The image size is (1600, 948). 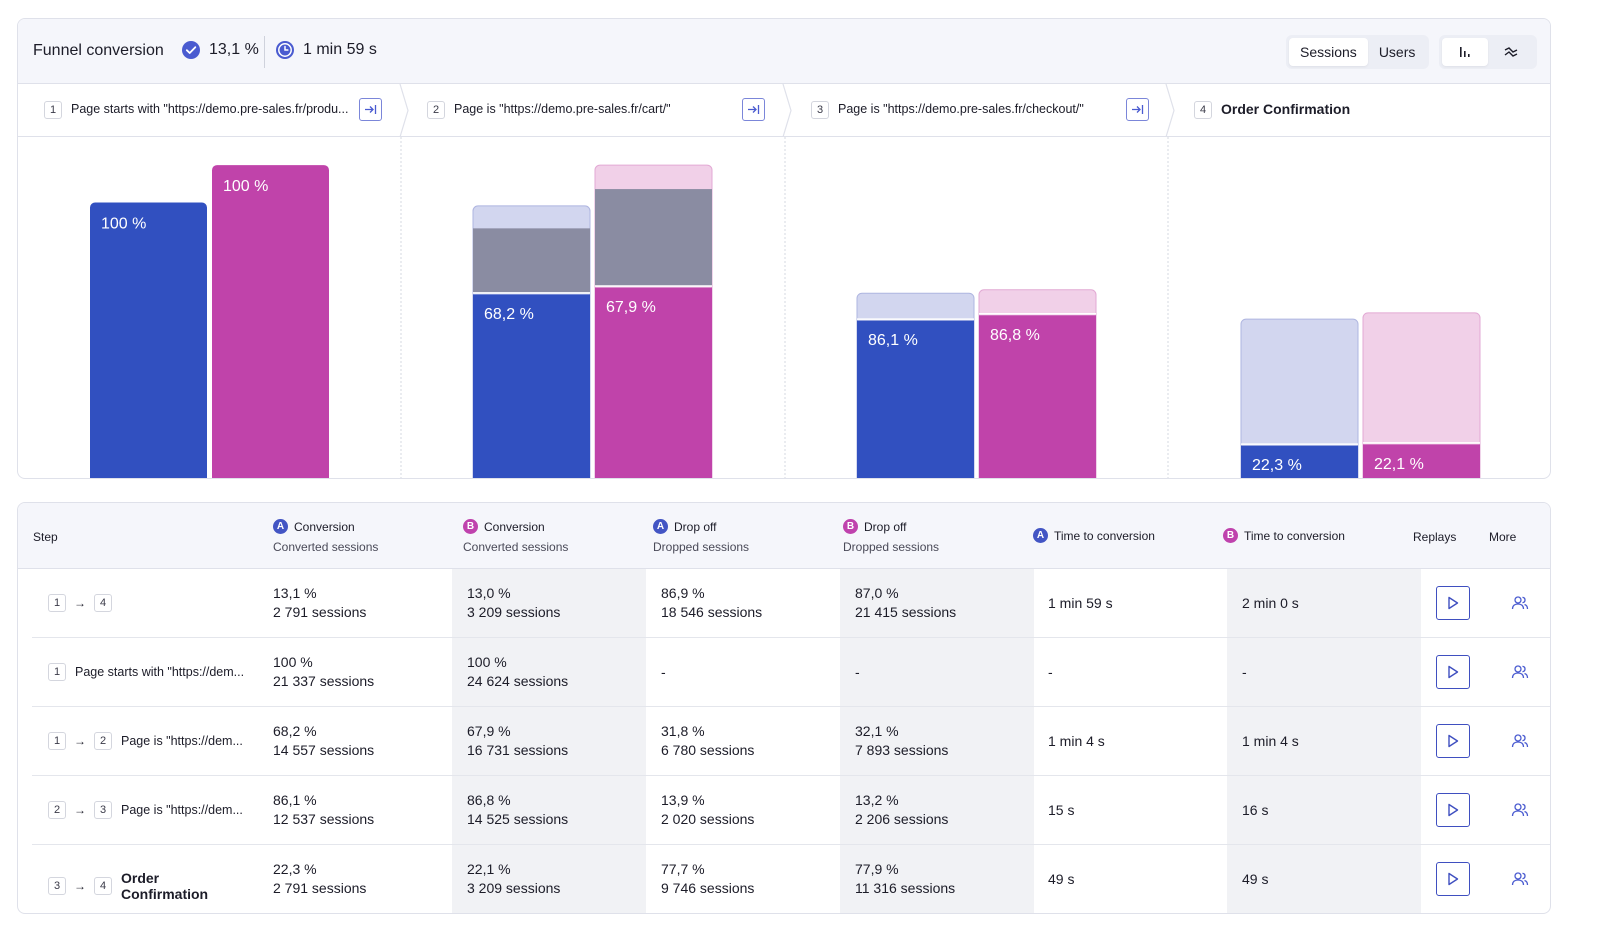 I want to click on session-count: 6 780 sessions, so click(x=708, y=750).